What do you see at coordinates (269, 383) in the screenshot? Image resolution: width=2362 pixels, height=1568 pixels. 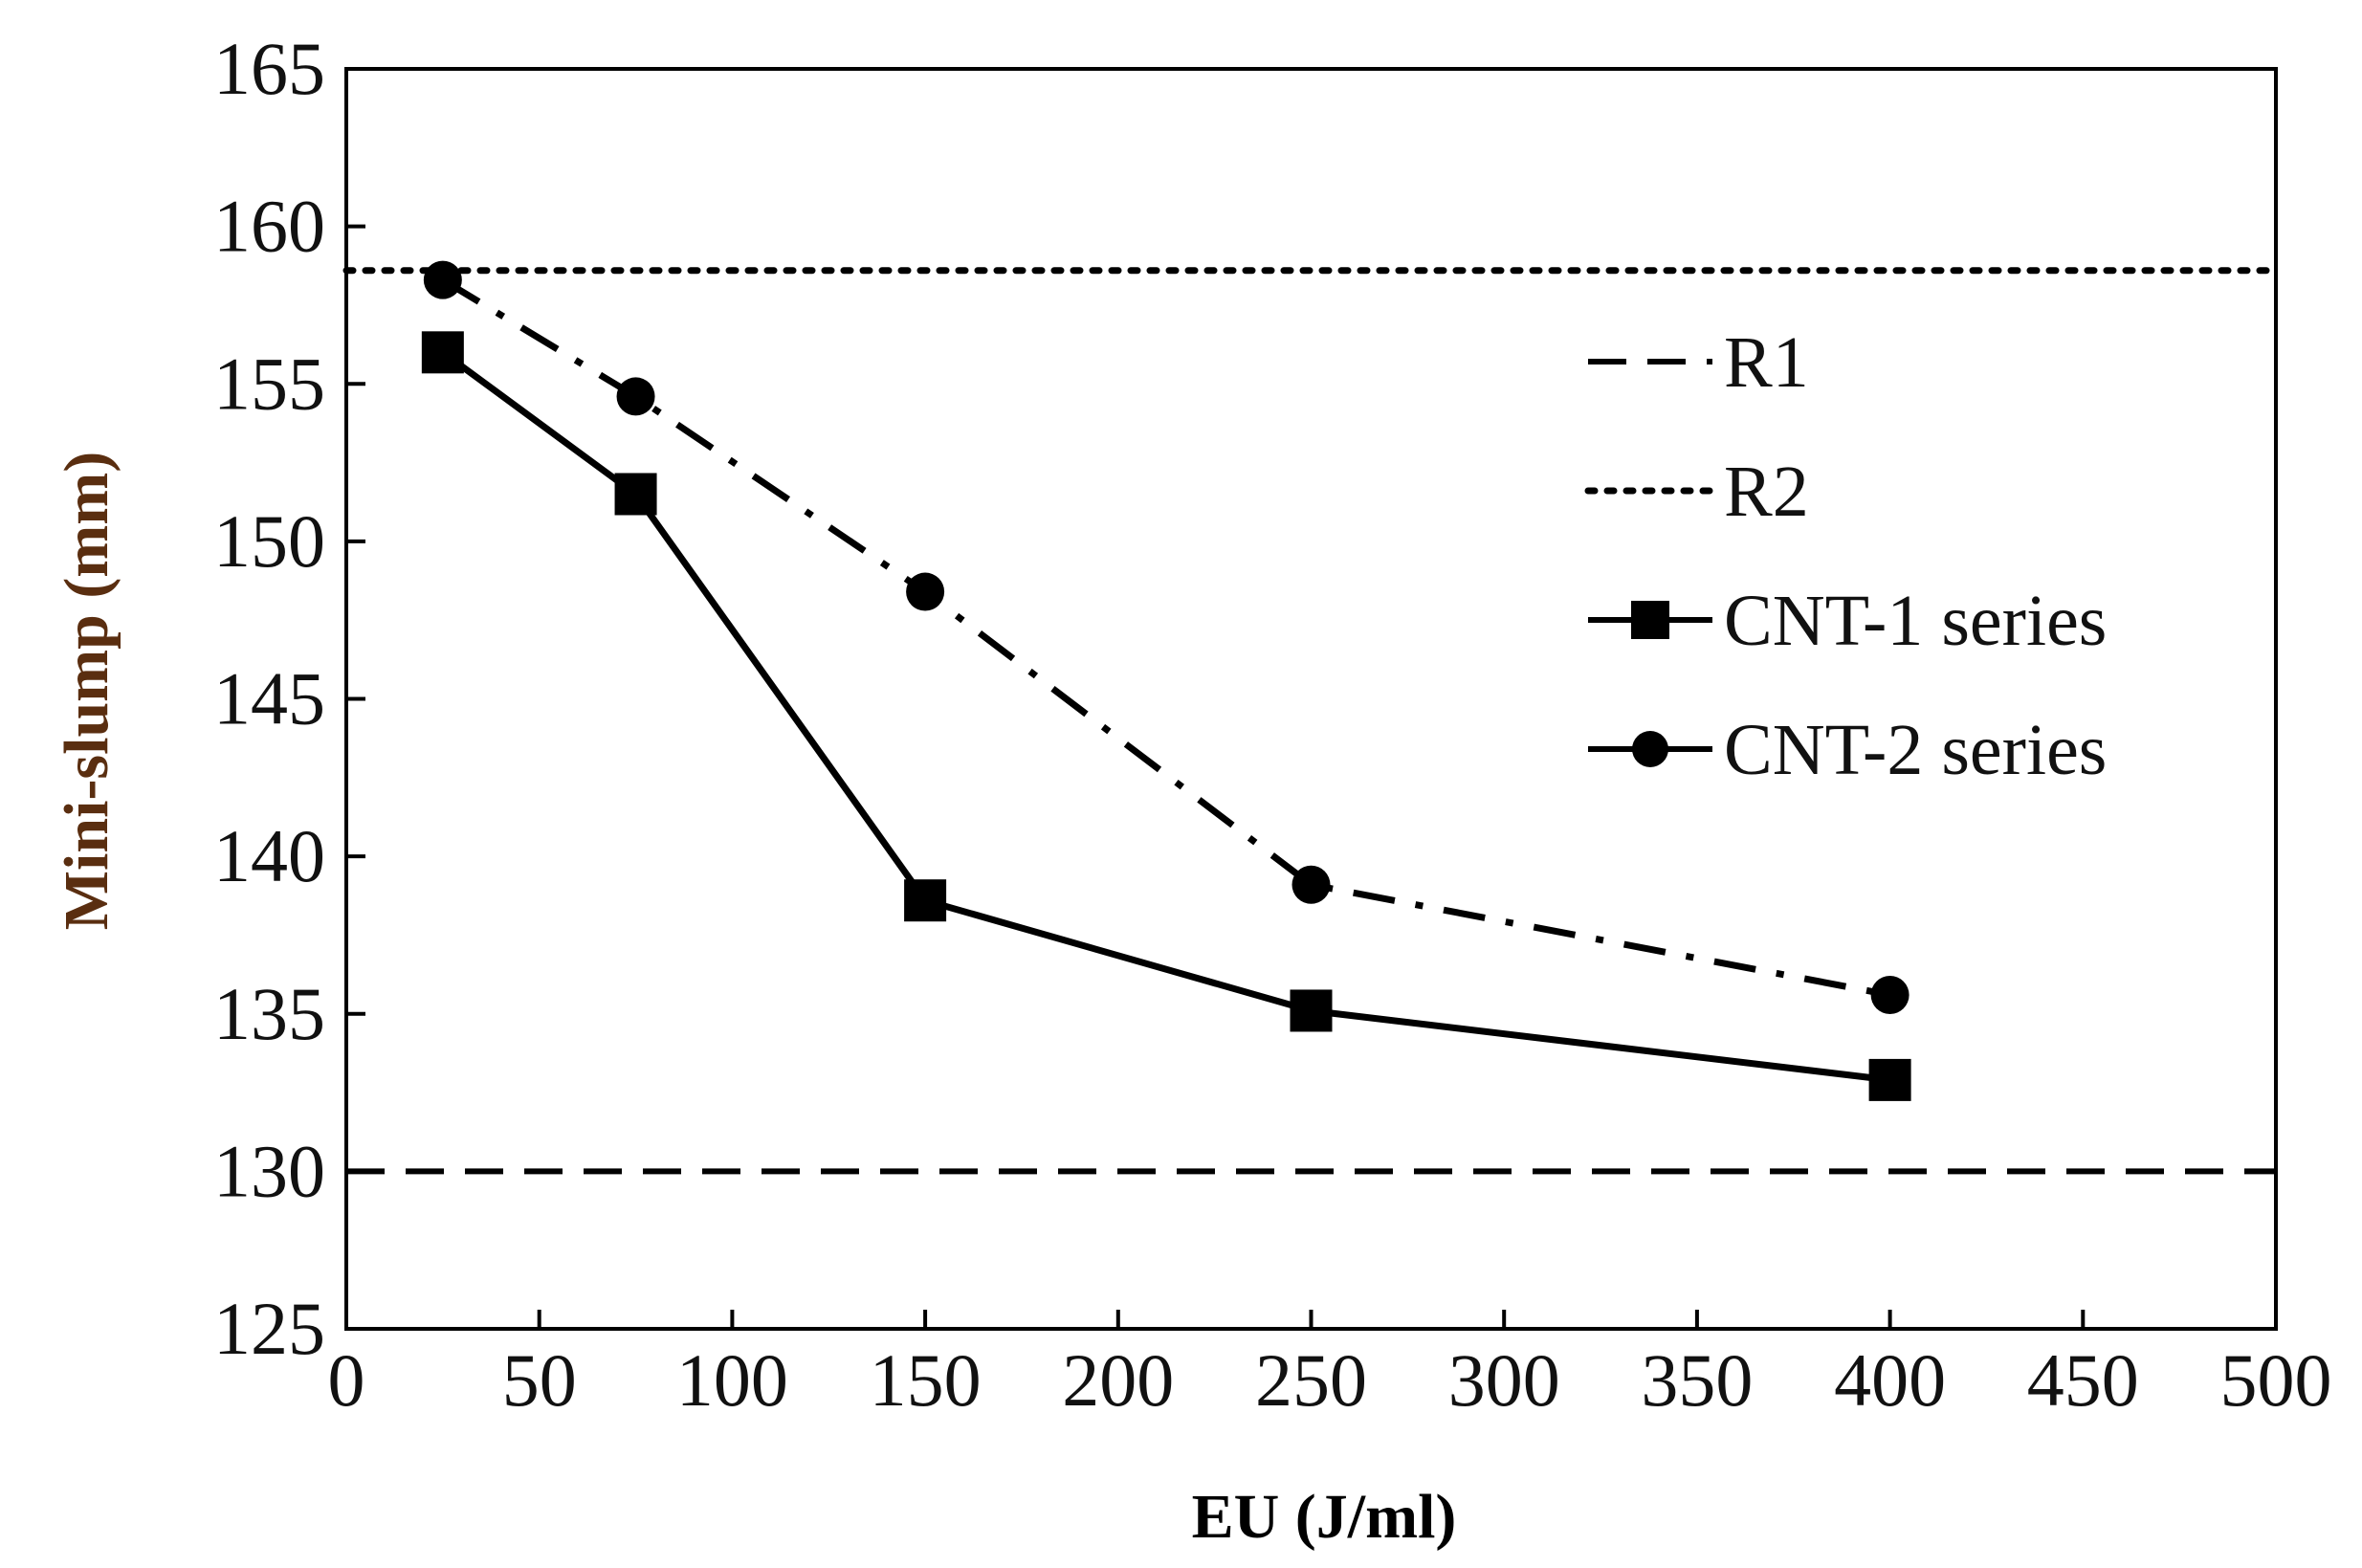 I see `y-tick-label: 155` at bounding box center [269, 383].